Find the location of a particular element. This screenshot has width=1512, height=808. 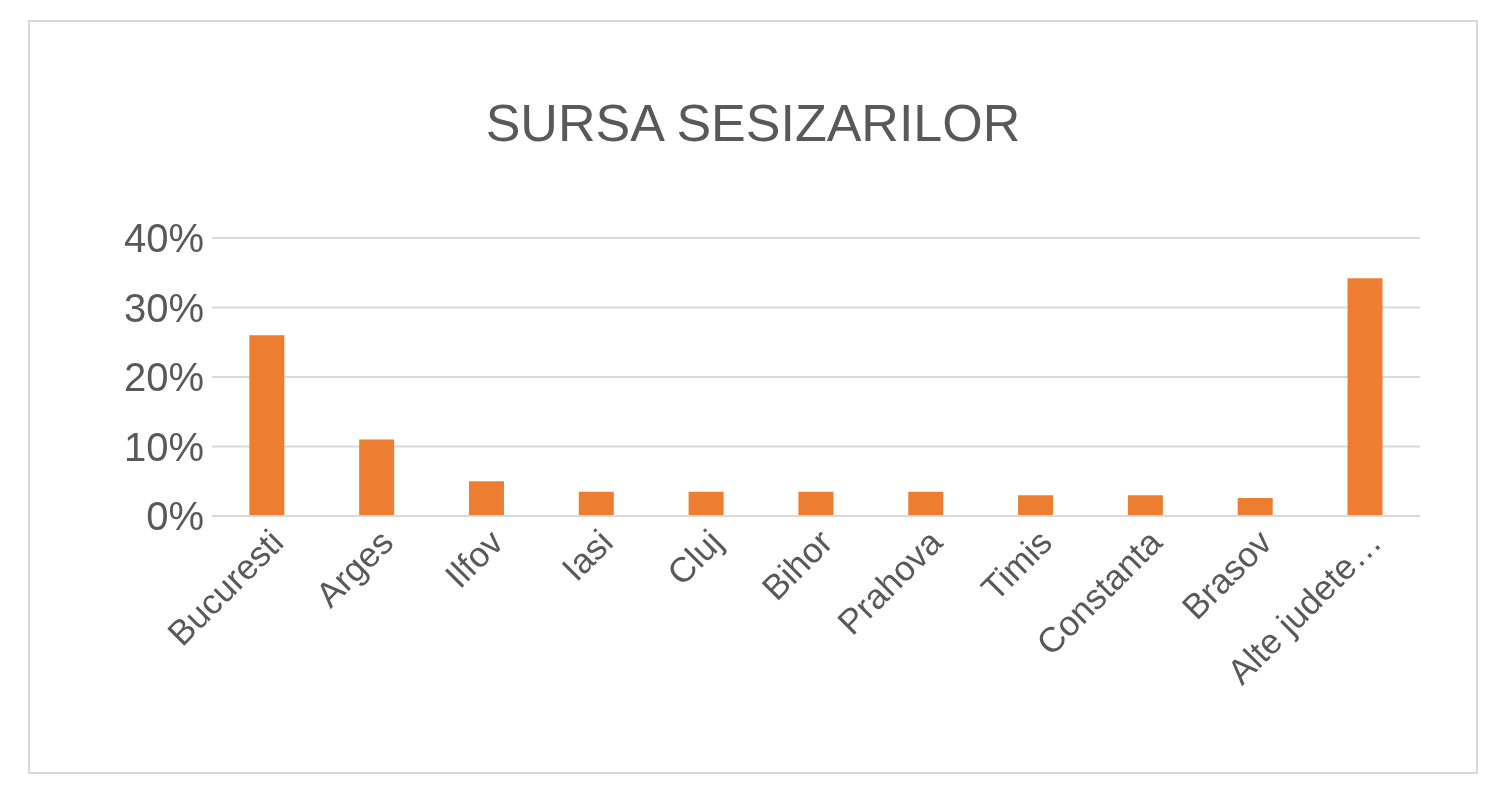

y-tick-label: 40% is located at coordinates (163, 238).